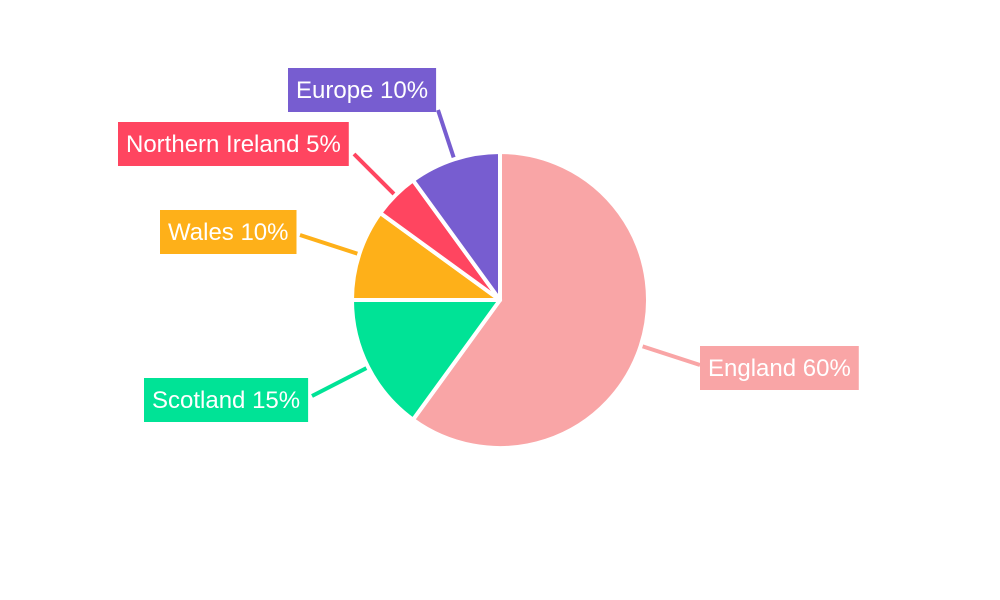 The width and height of the screenshot is (1000, 600). What do you see at coordinates (447, 136) in the screenshot?
I see `leader-line-europe` at bounding box center [447, 136].